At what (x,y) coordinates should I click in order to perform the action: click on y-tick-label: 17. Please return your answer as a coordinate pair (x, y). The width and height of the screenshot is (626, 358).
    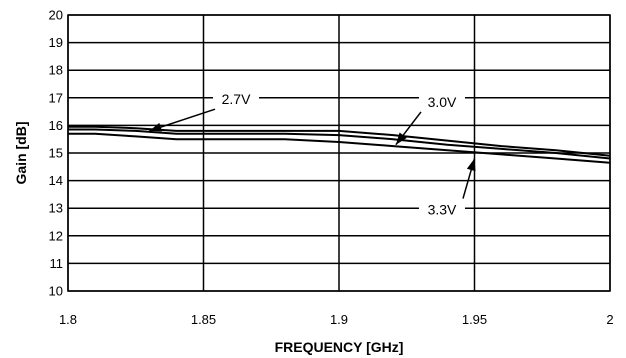
    Looking at the image, I should click on (56, 97).